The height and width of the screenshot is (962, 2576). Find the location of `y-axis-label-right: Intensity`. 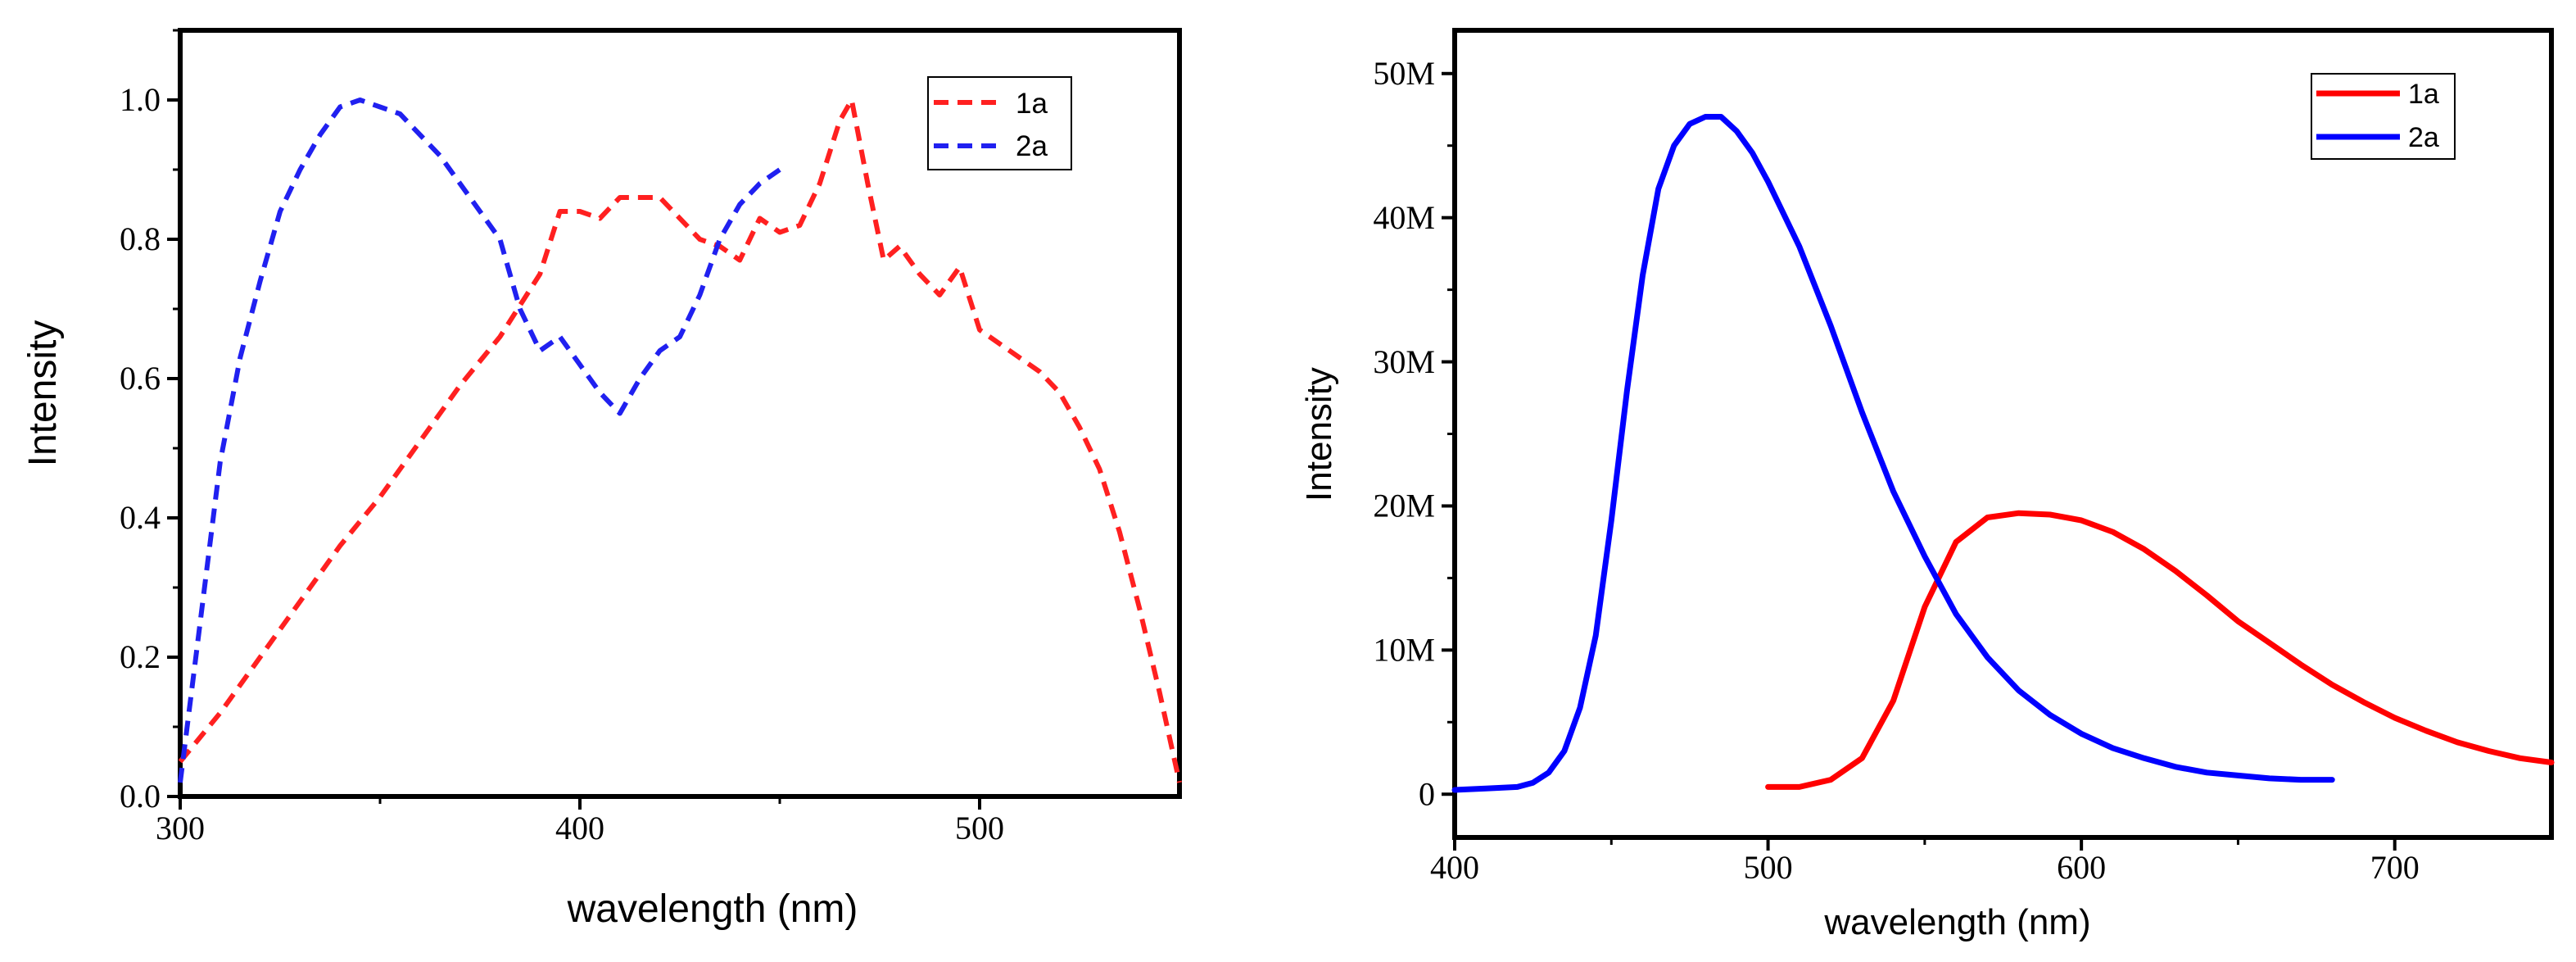

y-axis-label-right: Intensity is located at coordinates (1319, 434).